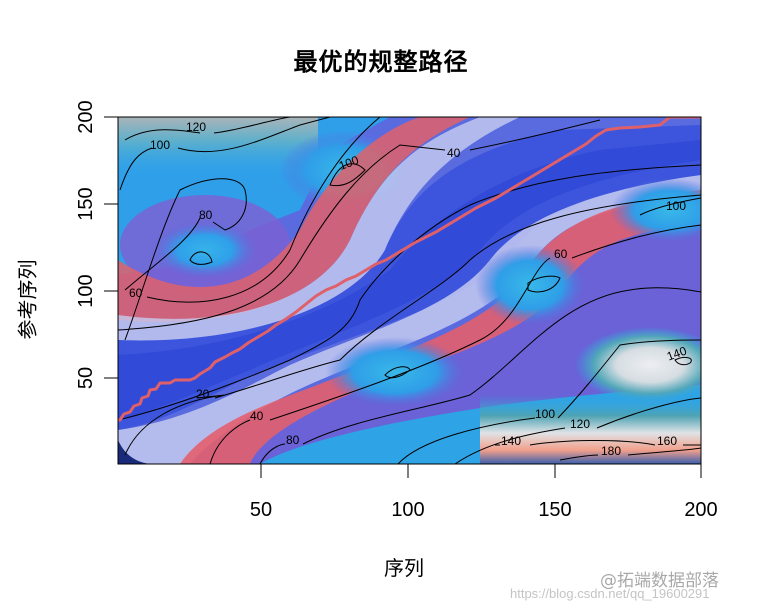 Image resolution: width=762 pixels, height=611 pixels. What do you see at coordinates (667, 441) in the screenshot?
I see `contour-label: 160` at bounding box center [667, 441].